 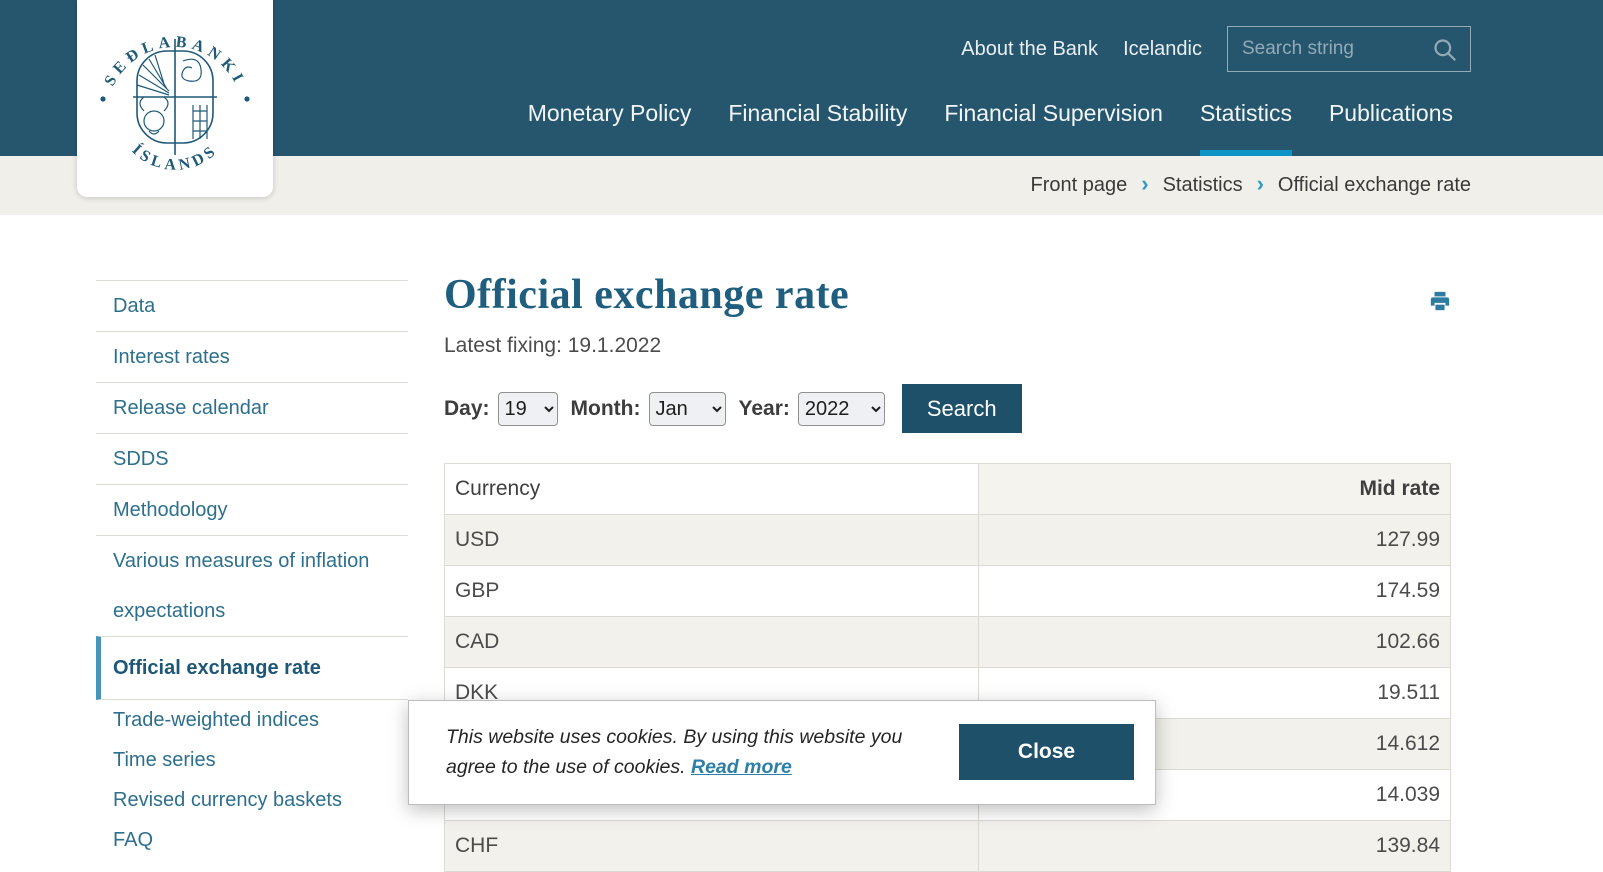 I want to click on currency-cell: GBP, so click(x=711, y=591).